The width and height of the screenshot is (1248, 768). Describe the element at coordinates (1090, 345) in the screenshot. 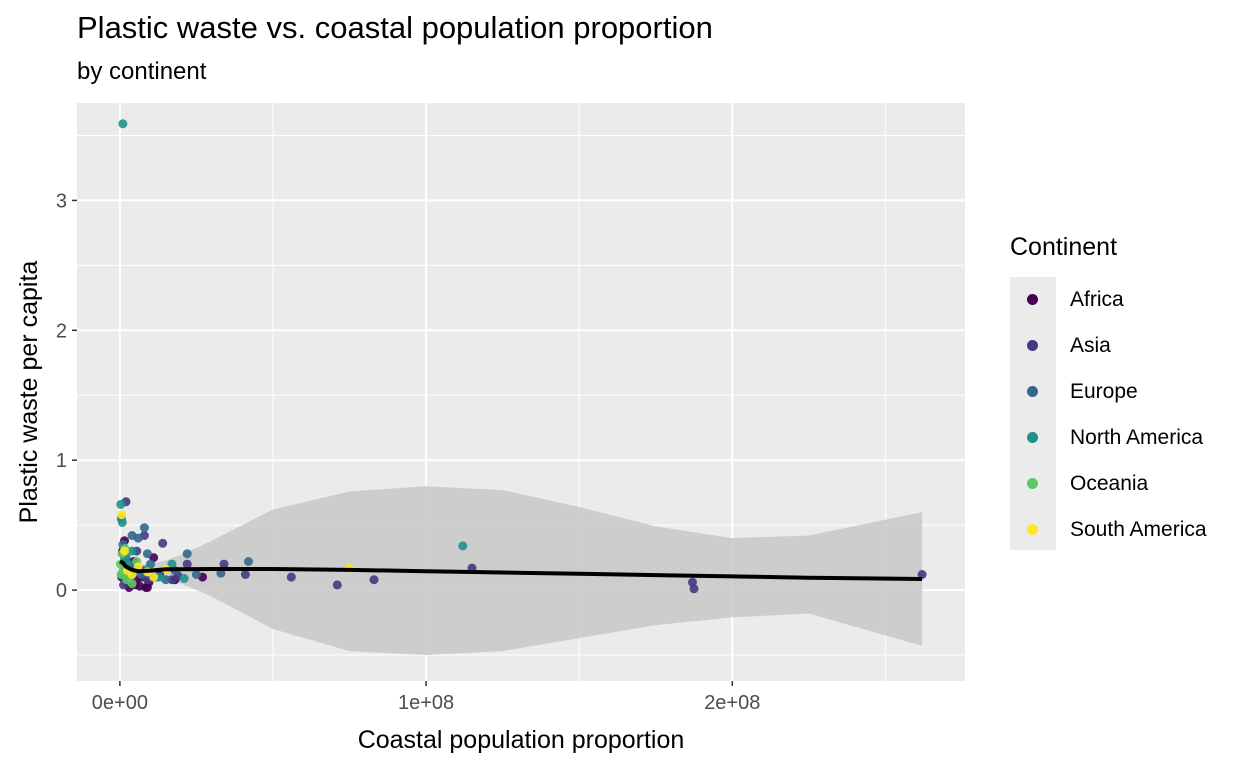

I see `legend-label: Asia` at that location.